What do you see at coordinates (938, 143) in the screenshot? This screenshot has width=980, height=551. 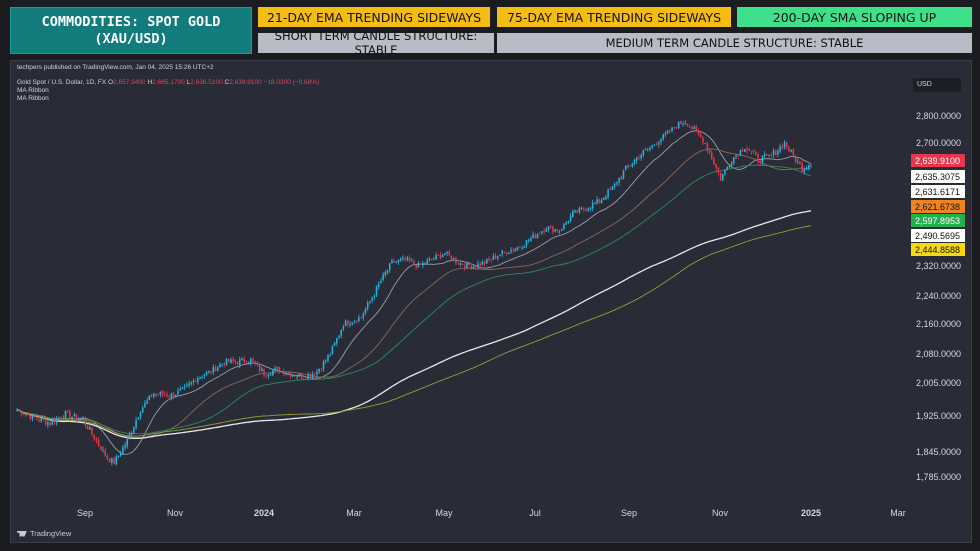 I see `price-tick-label: 2,700.0000` at bounding box center [938, 143].